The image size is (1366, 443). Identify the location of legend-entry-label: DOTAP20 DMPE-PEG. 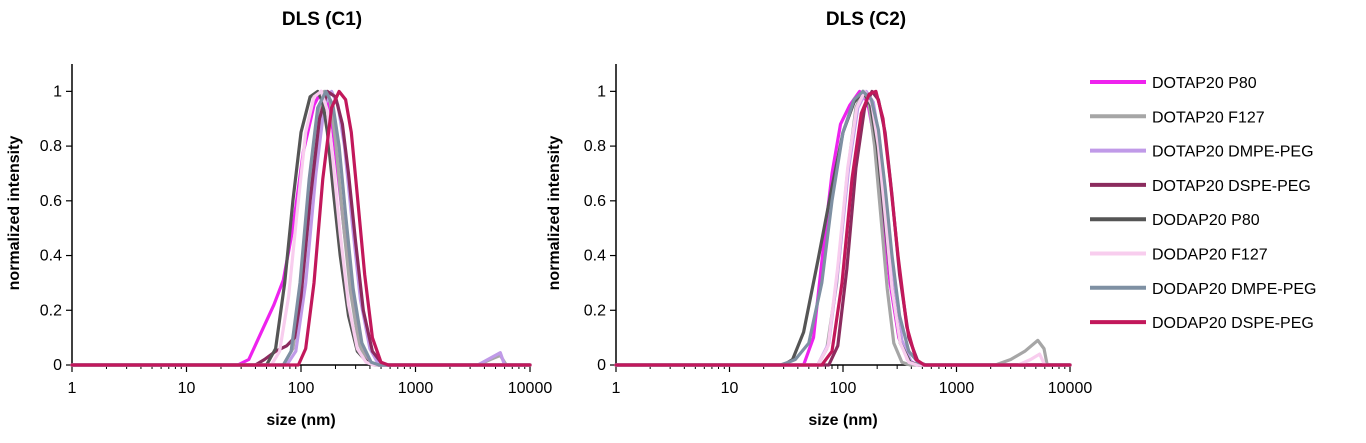
(1233, 152).